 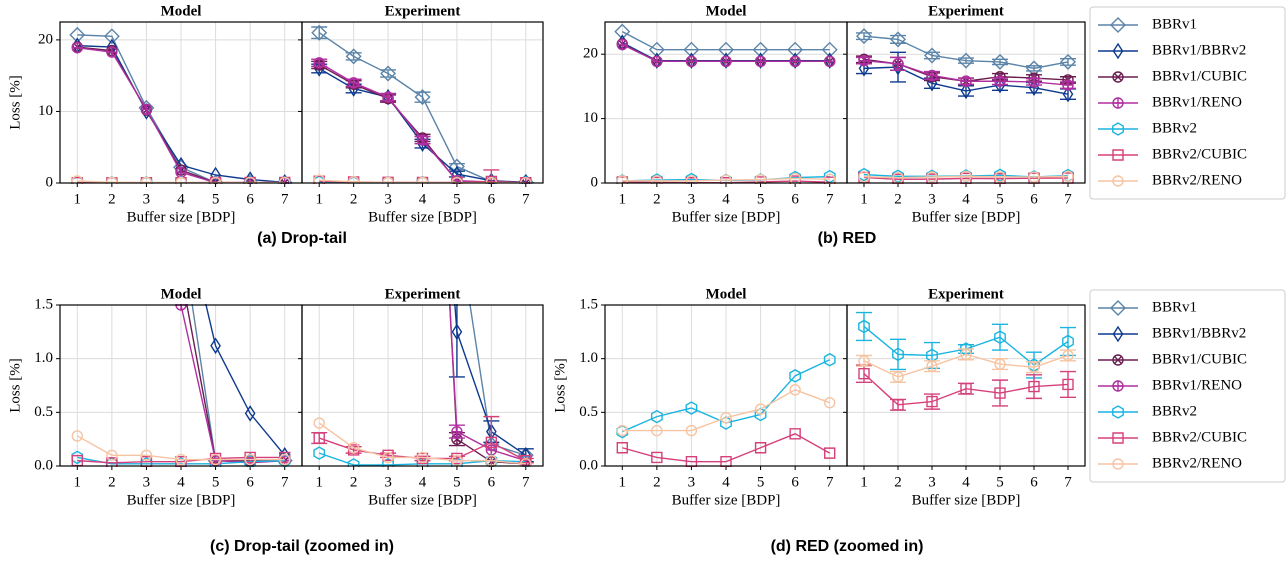 I want to click on legend-box, so click(x=1187, y=103).